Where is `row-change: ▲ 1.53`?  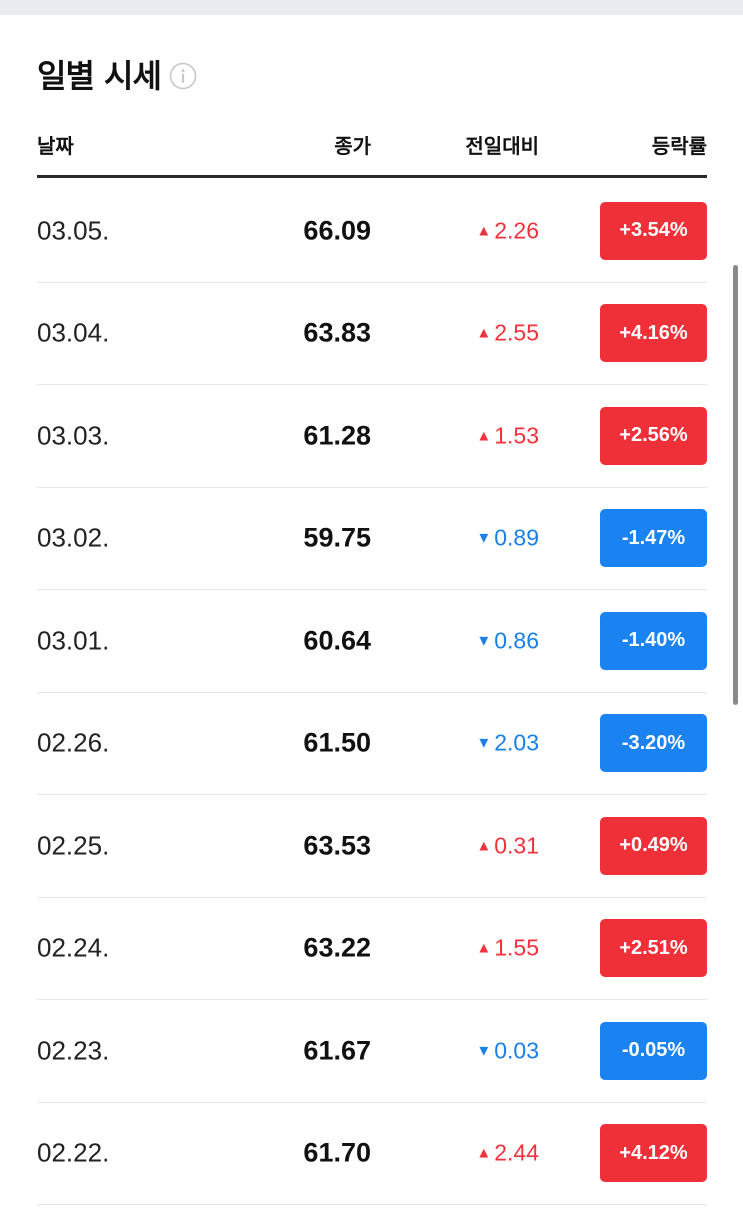 row-change: ▲ 1.53 is located at coordinates (507, 435).